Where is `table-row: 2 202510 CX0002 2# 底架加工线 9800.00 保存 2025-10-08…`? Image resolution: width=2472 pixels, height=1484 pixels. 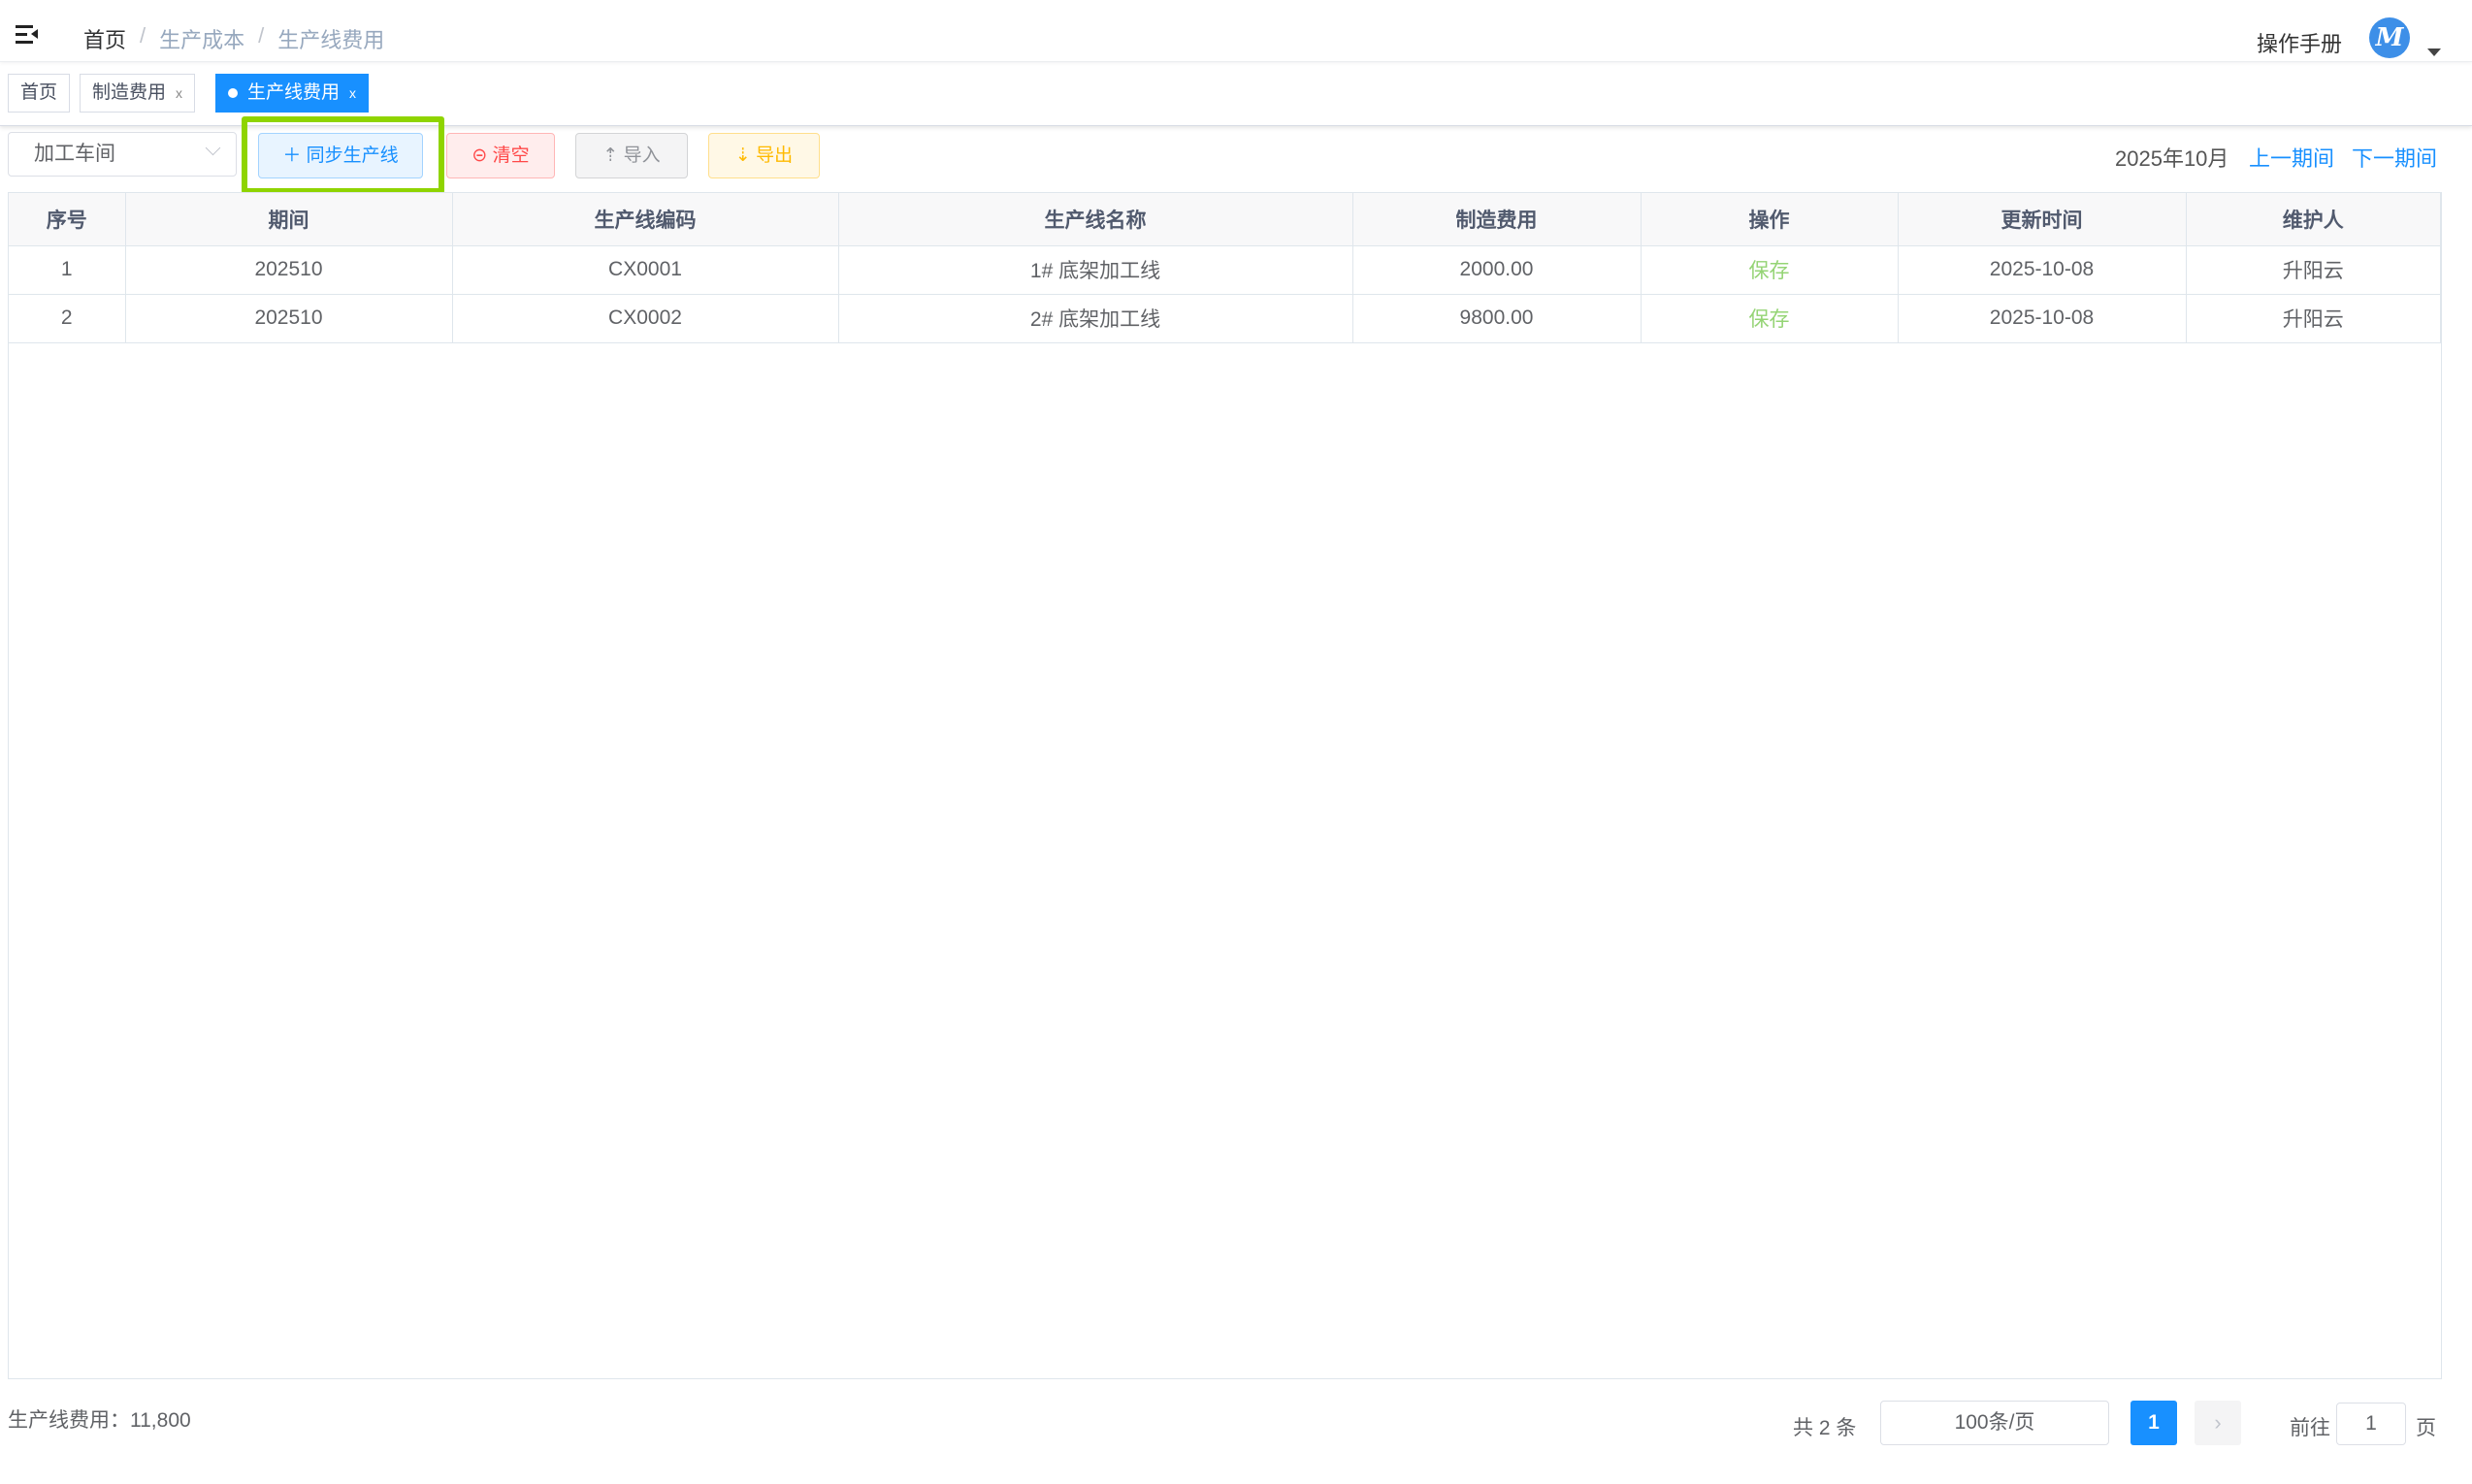
table-row: 2 202510 CX0002 2# 底架加工线 9800.00 保存 2025-10-08… is located at coordinates (1225, 318).